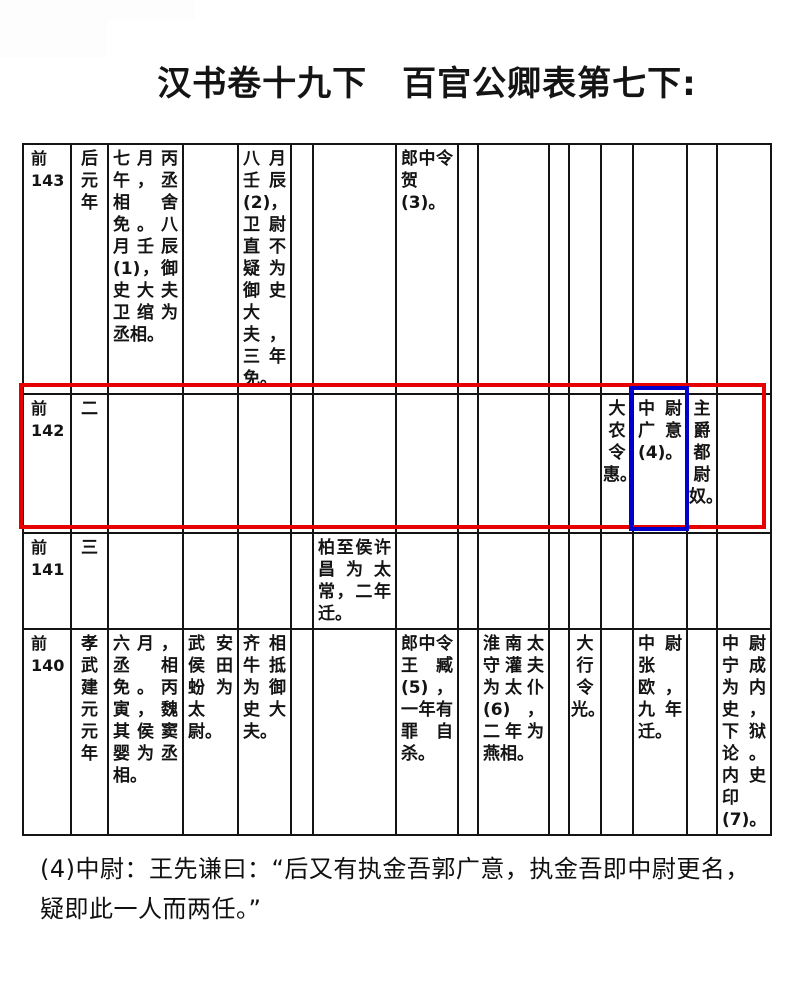  Describe the element at coordinates (210, 463) in the screenshot. I see `cell-r2-c4` at that location.